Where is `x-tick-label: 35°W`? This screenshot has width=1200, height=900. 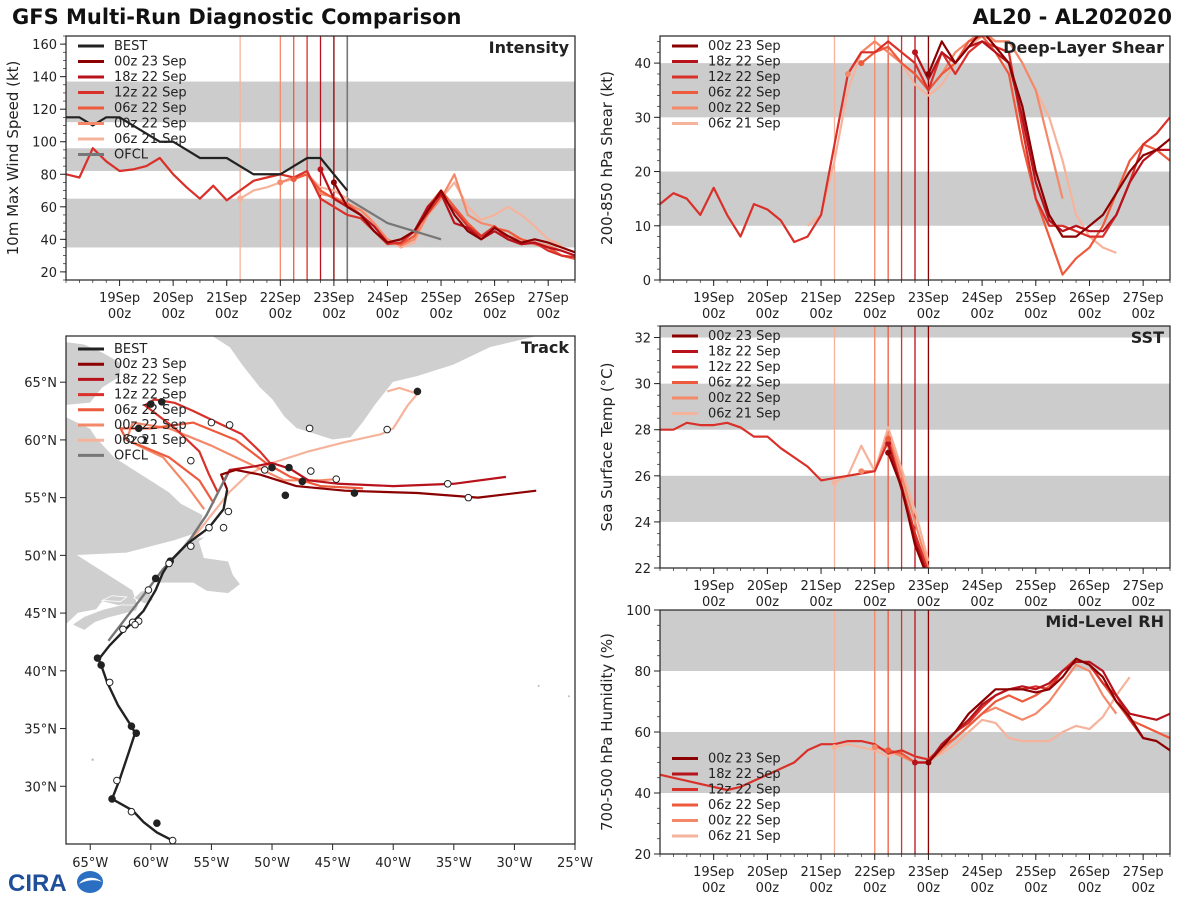
x-tick-label: 35°W is located at coordinates (454, 863).